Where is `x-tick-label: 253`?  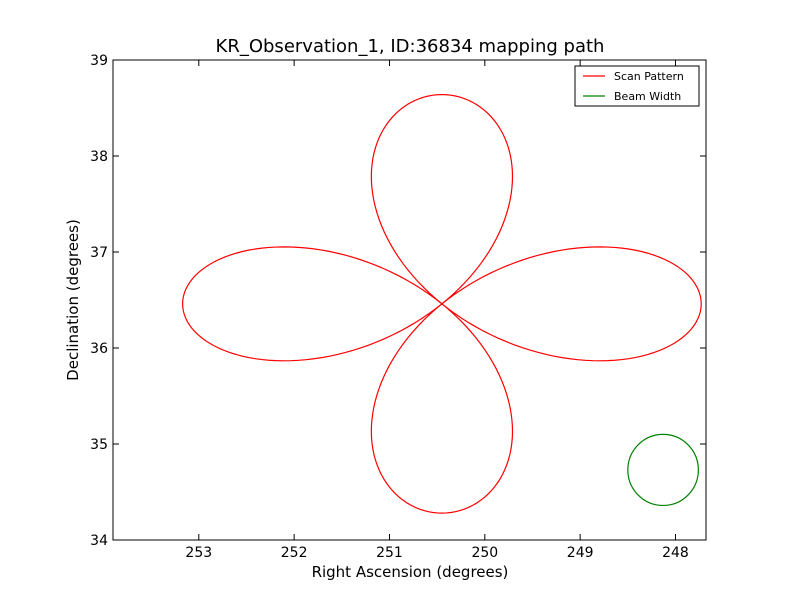 x-tick-label: 253 is located at coordinates (198, 553).